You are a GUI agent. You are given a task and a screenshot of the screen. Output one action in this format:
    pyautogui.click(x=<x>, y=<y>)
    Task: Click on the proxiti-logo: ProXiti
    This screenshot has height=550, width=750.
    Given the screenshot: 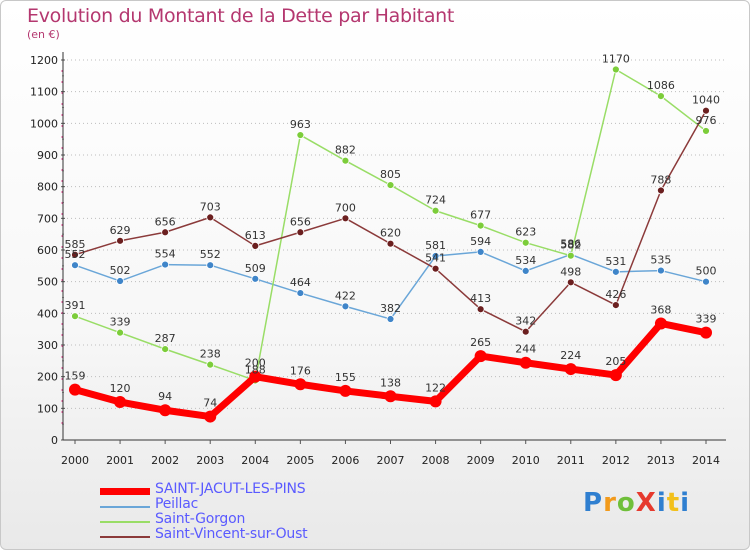 What is the action you would take?
    pyautogui.click(x=637, y=503)
    